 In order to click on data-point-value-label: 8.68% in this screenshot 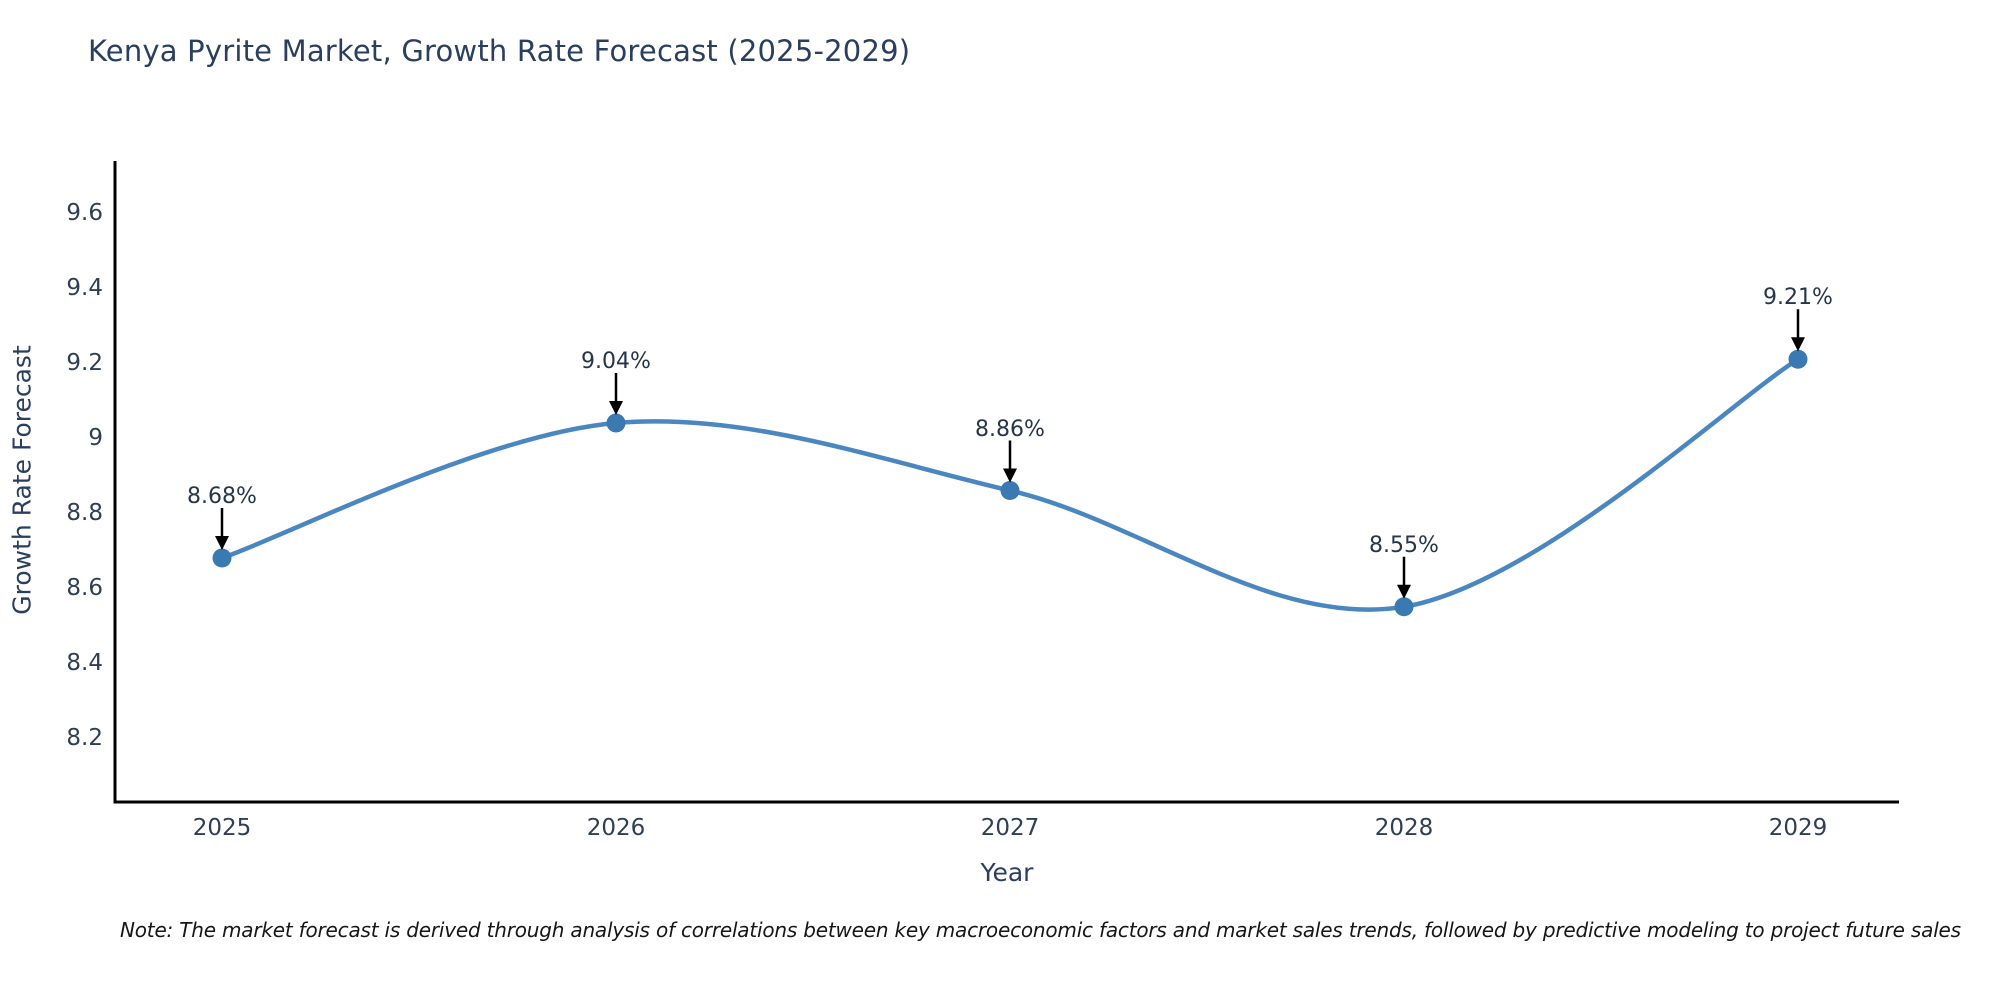, I will do `click(222, 496)`.